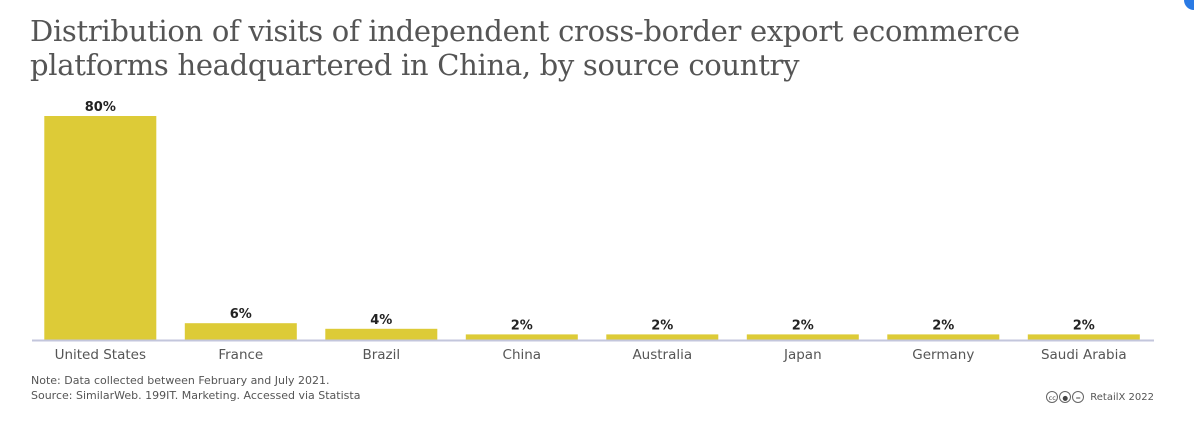  Describe the element at coordinates (943, 355) in the screenshot. I see `category-label: Germany` at that location.